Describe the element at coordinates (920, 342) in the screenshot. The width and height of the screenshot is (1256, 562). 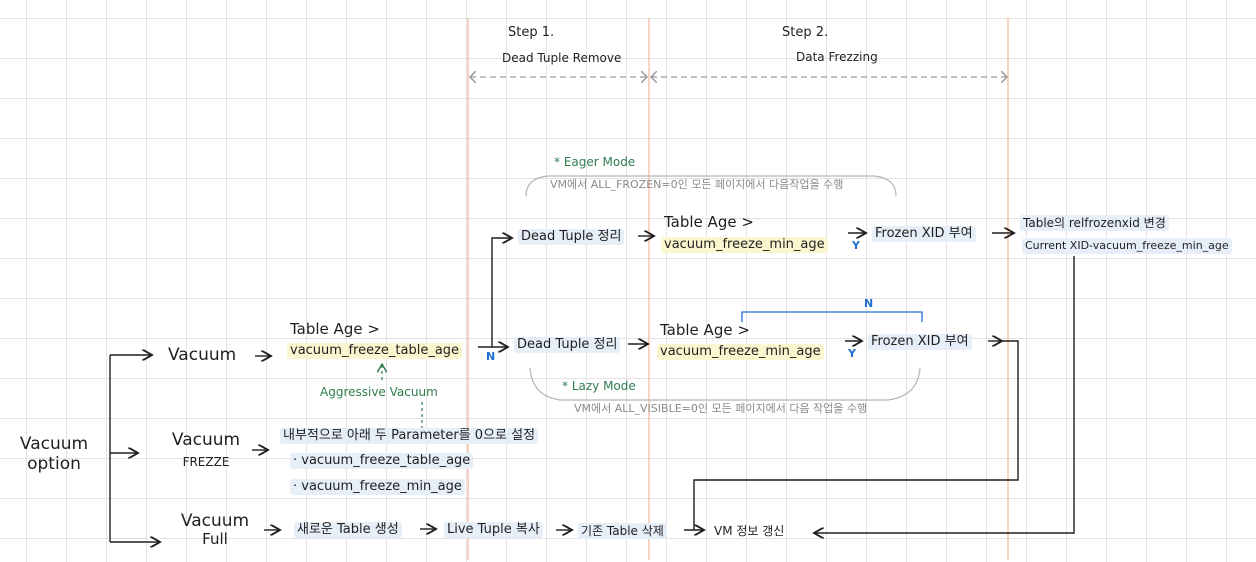
I see `lazy-frozen: Frozen XID 부여` at that location.